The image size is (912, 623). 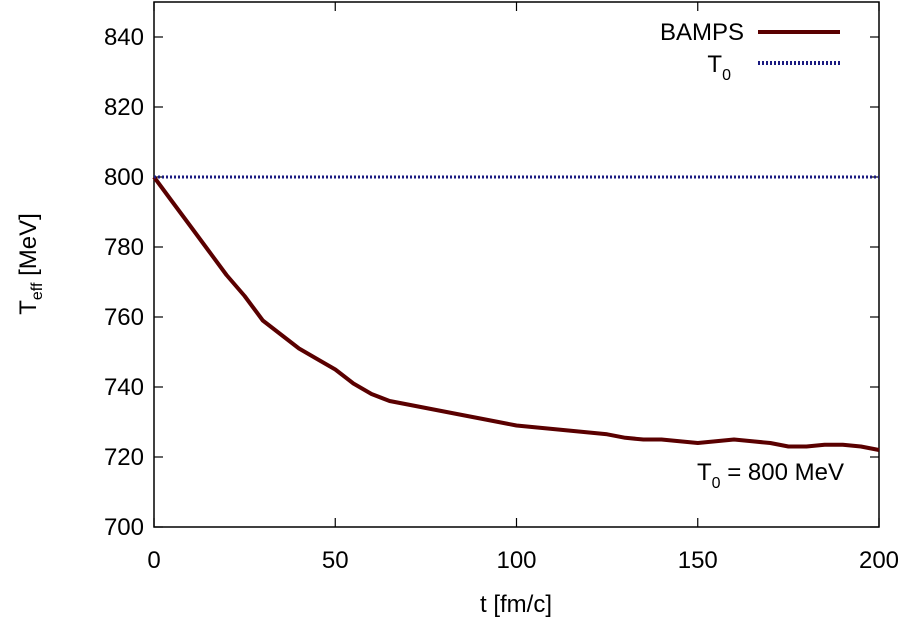 What do you see at coordinates (124, 457) in the screenshot?
I see `y-tick-label: 720` at bounding box center [124, 457].